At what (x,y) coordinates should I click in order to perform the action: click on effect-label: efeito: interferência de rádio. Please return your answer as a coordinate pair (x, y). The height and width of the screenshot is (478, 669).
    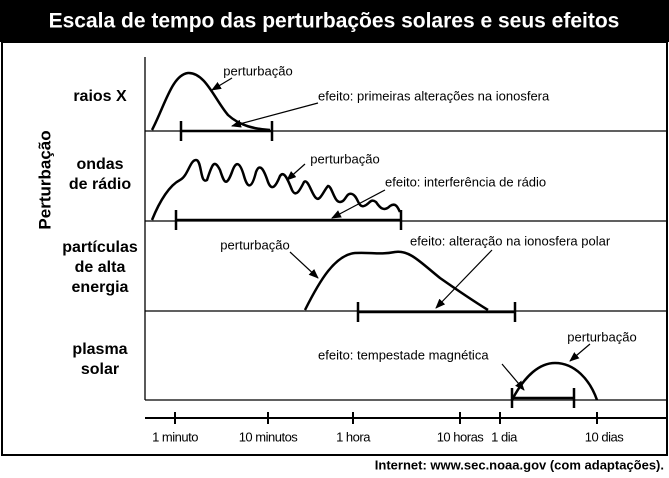
    Looking at the image, I should click on (465, 181).